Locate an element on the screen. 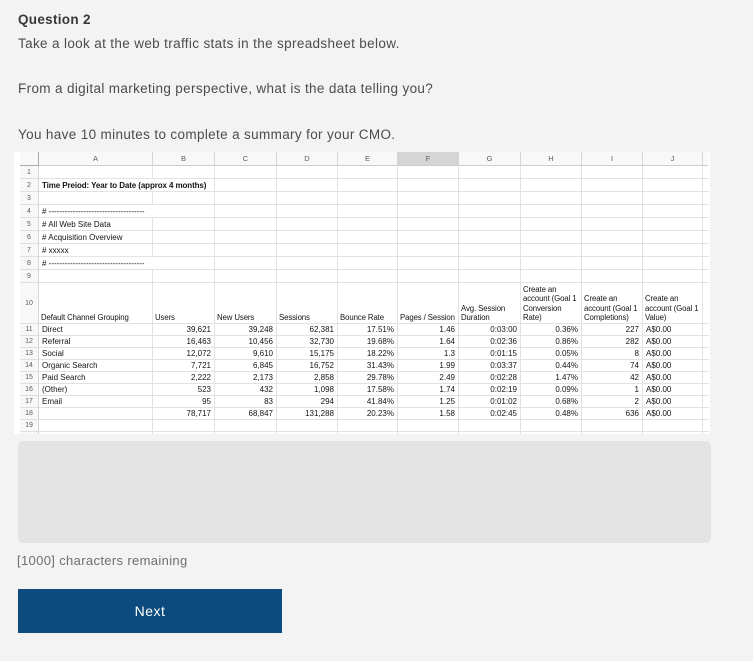  column-header-H: H is located at coordinates (551, 159).